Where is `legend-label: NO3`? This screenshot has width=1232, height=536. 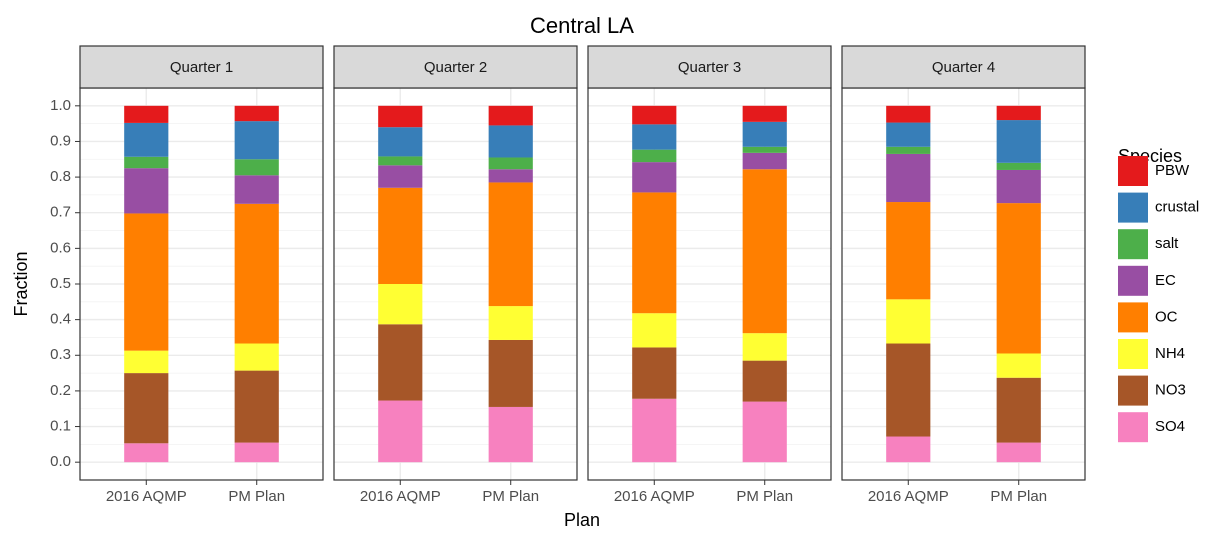 legend-label: NO3 is located at coordinates (1170, 390).